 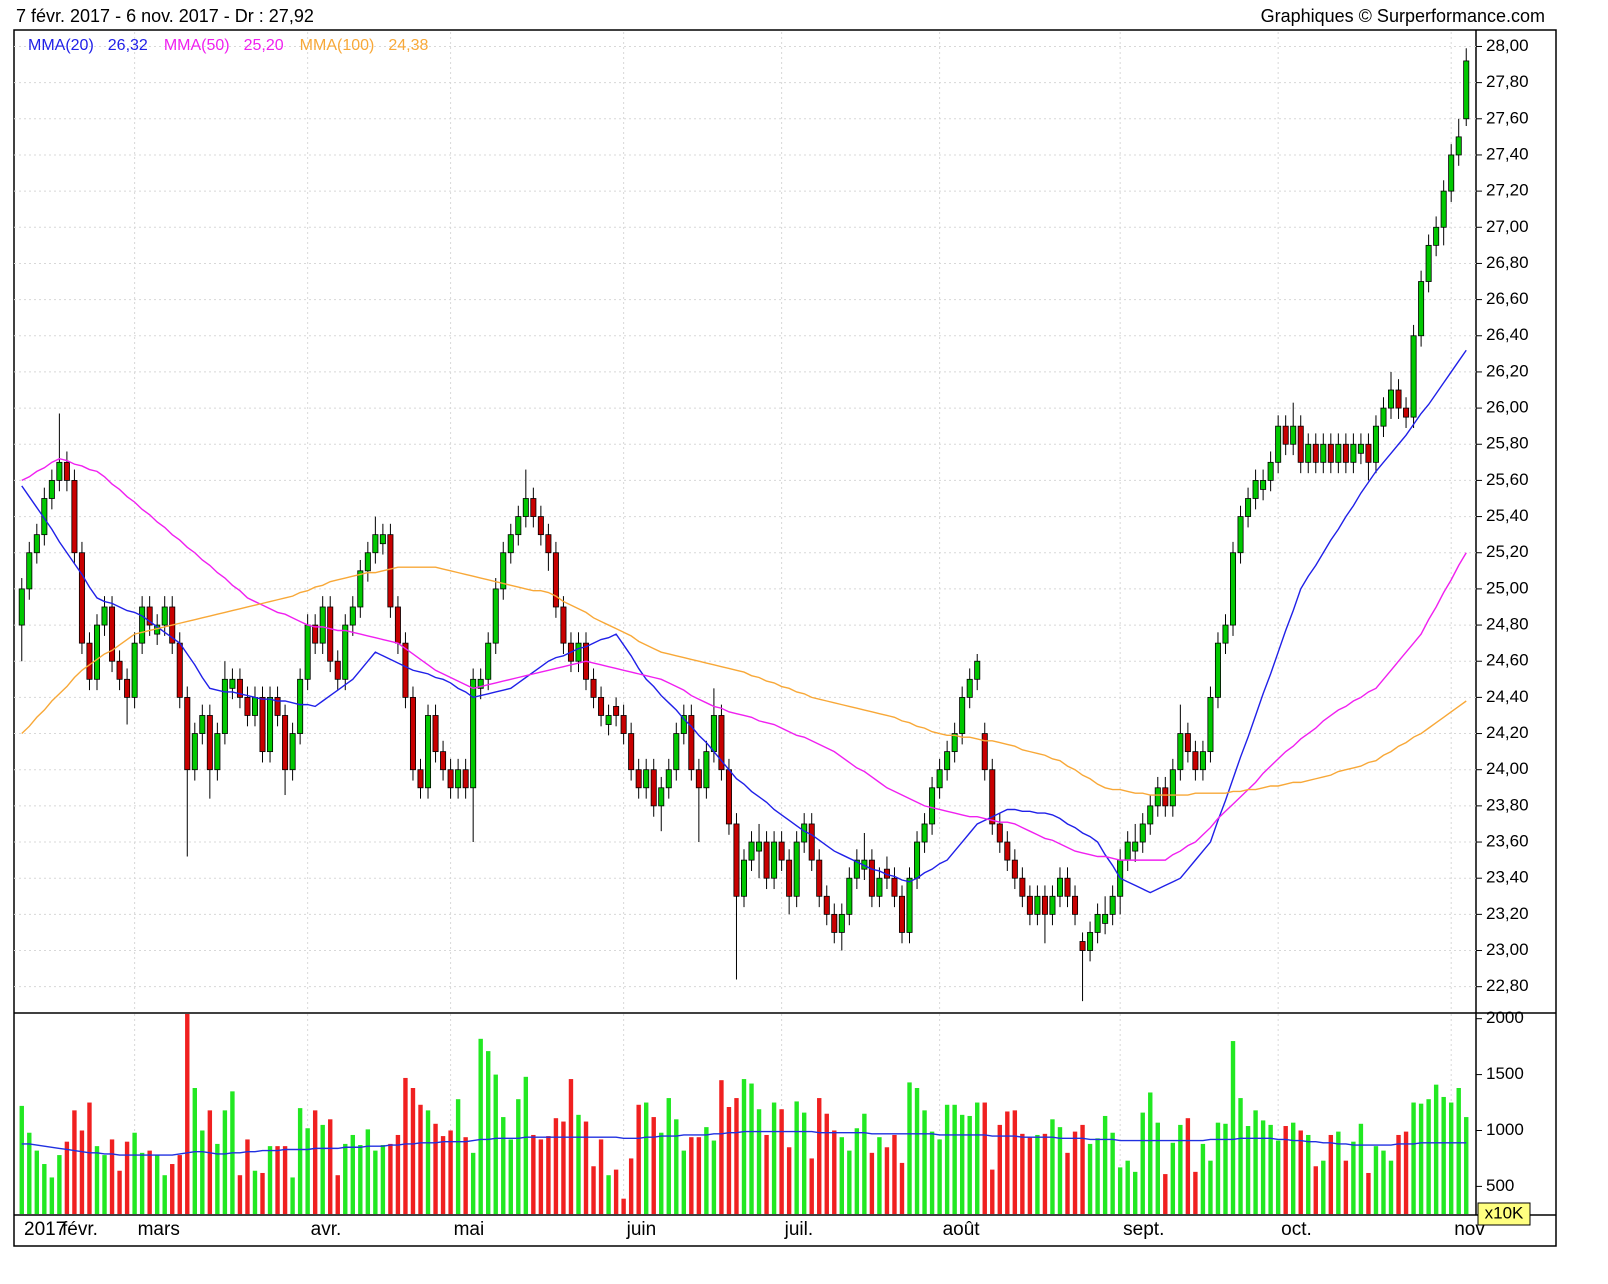 What do you see at coordinates (1507, 334) in the screenshot?
I see `y-tick-label: 26,40` at bounding box center [1507, 334].